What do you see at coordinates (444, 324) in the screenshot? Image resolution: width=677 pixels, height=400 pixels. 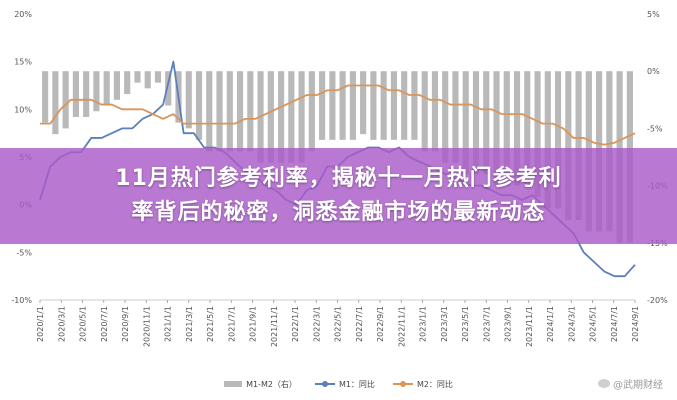 I see `x-tick-label: 2023/3/1` at bounding box center [444, 324].